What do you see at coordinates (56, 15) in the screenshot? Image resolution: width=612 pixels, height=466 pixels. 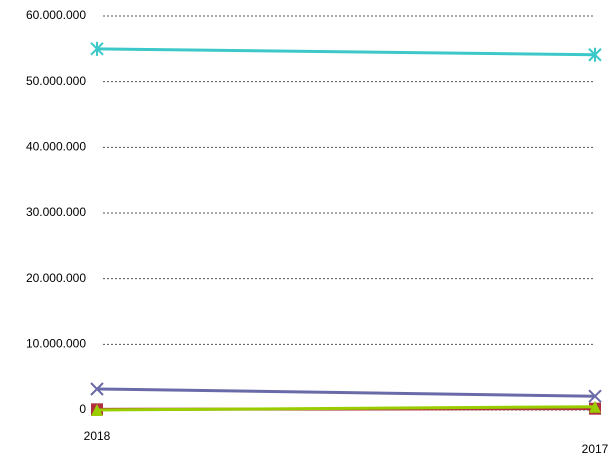 I see `y-tick-label: 60.000.000` at bounding box center [56, 15].